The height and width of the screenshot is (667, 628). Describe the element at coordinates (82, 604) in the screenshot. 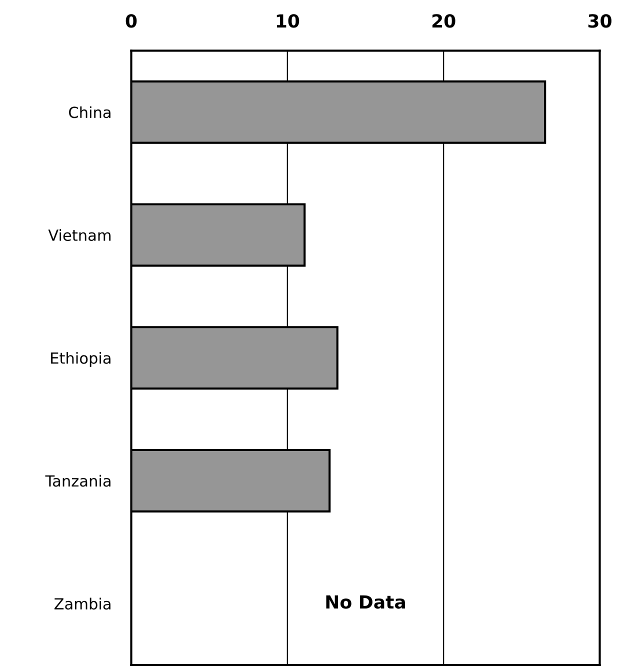

I see `y-tick-label: Zambia` at that location.